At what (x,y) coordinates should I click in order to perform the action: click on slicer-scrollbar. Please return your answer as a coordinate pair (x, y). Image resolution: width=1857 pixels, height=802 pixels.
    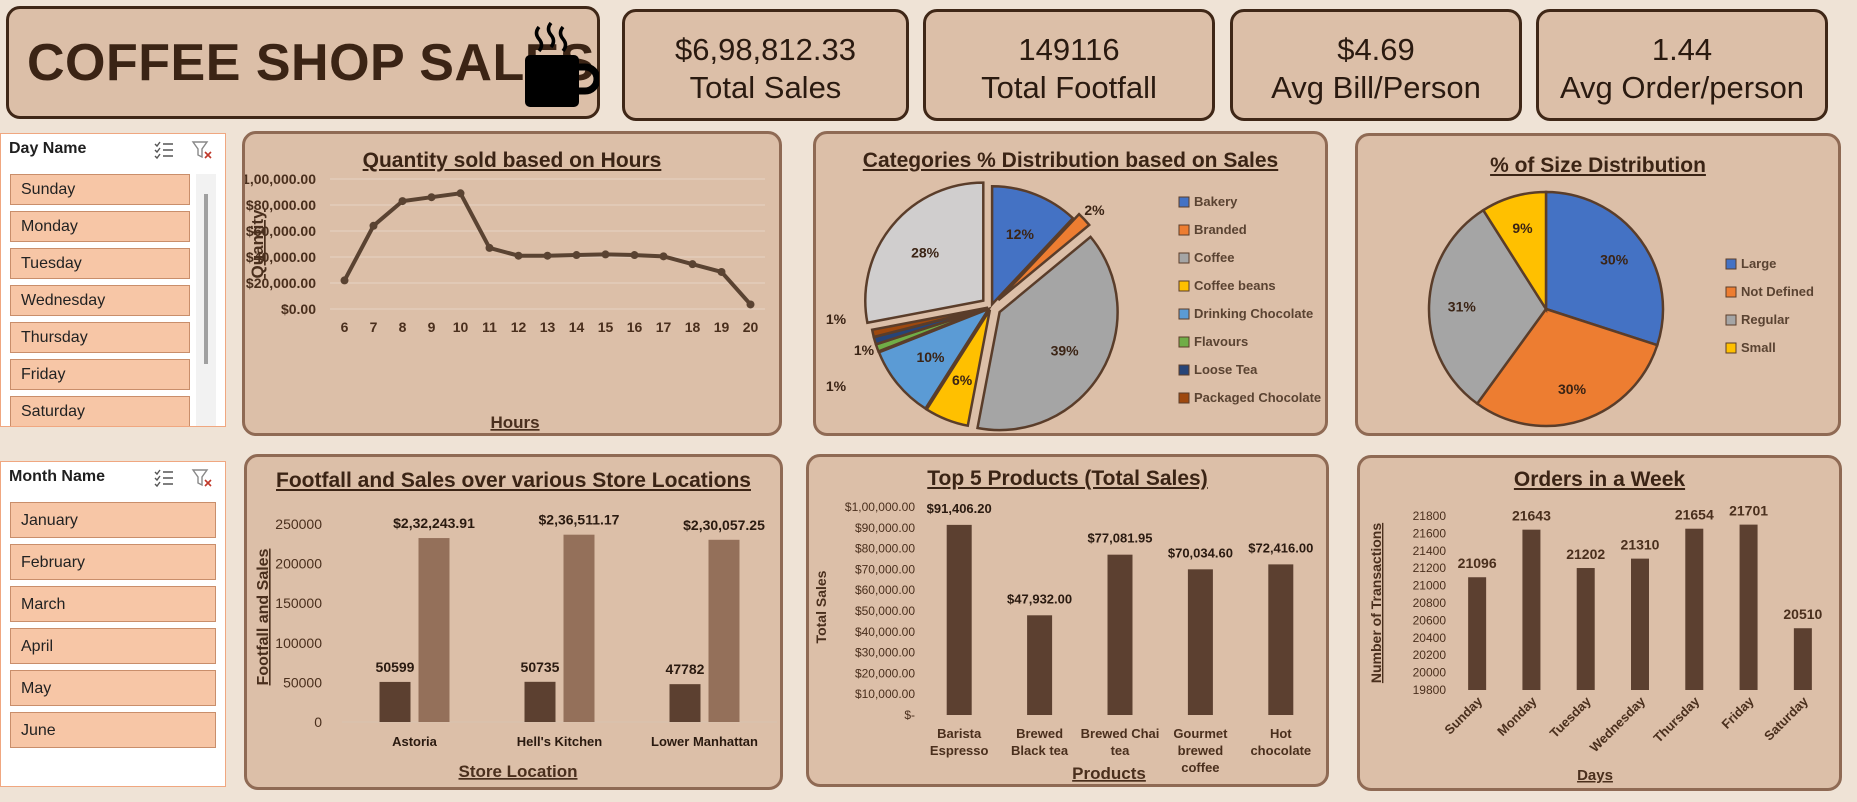
    Looking at the image, I should click on (206, 300).